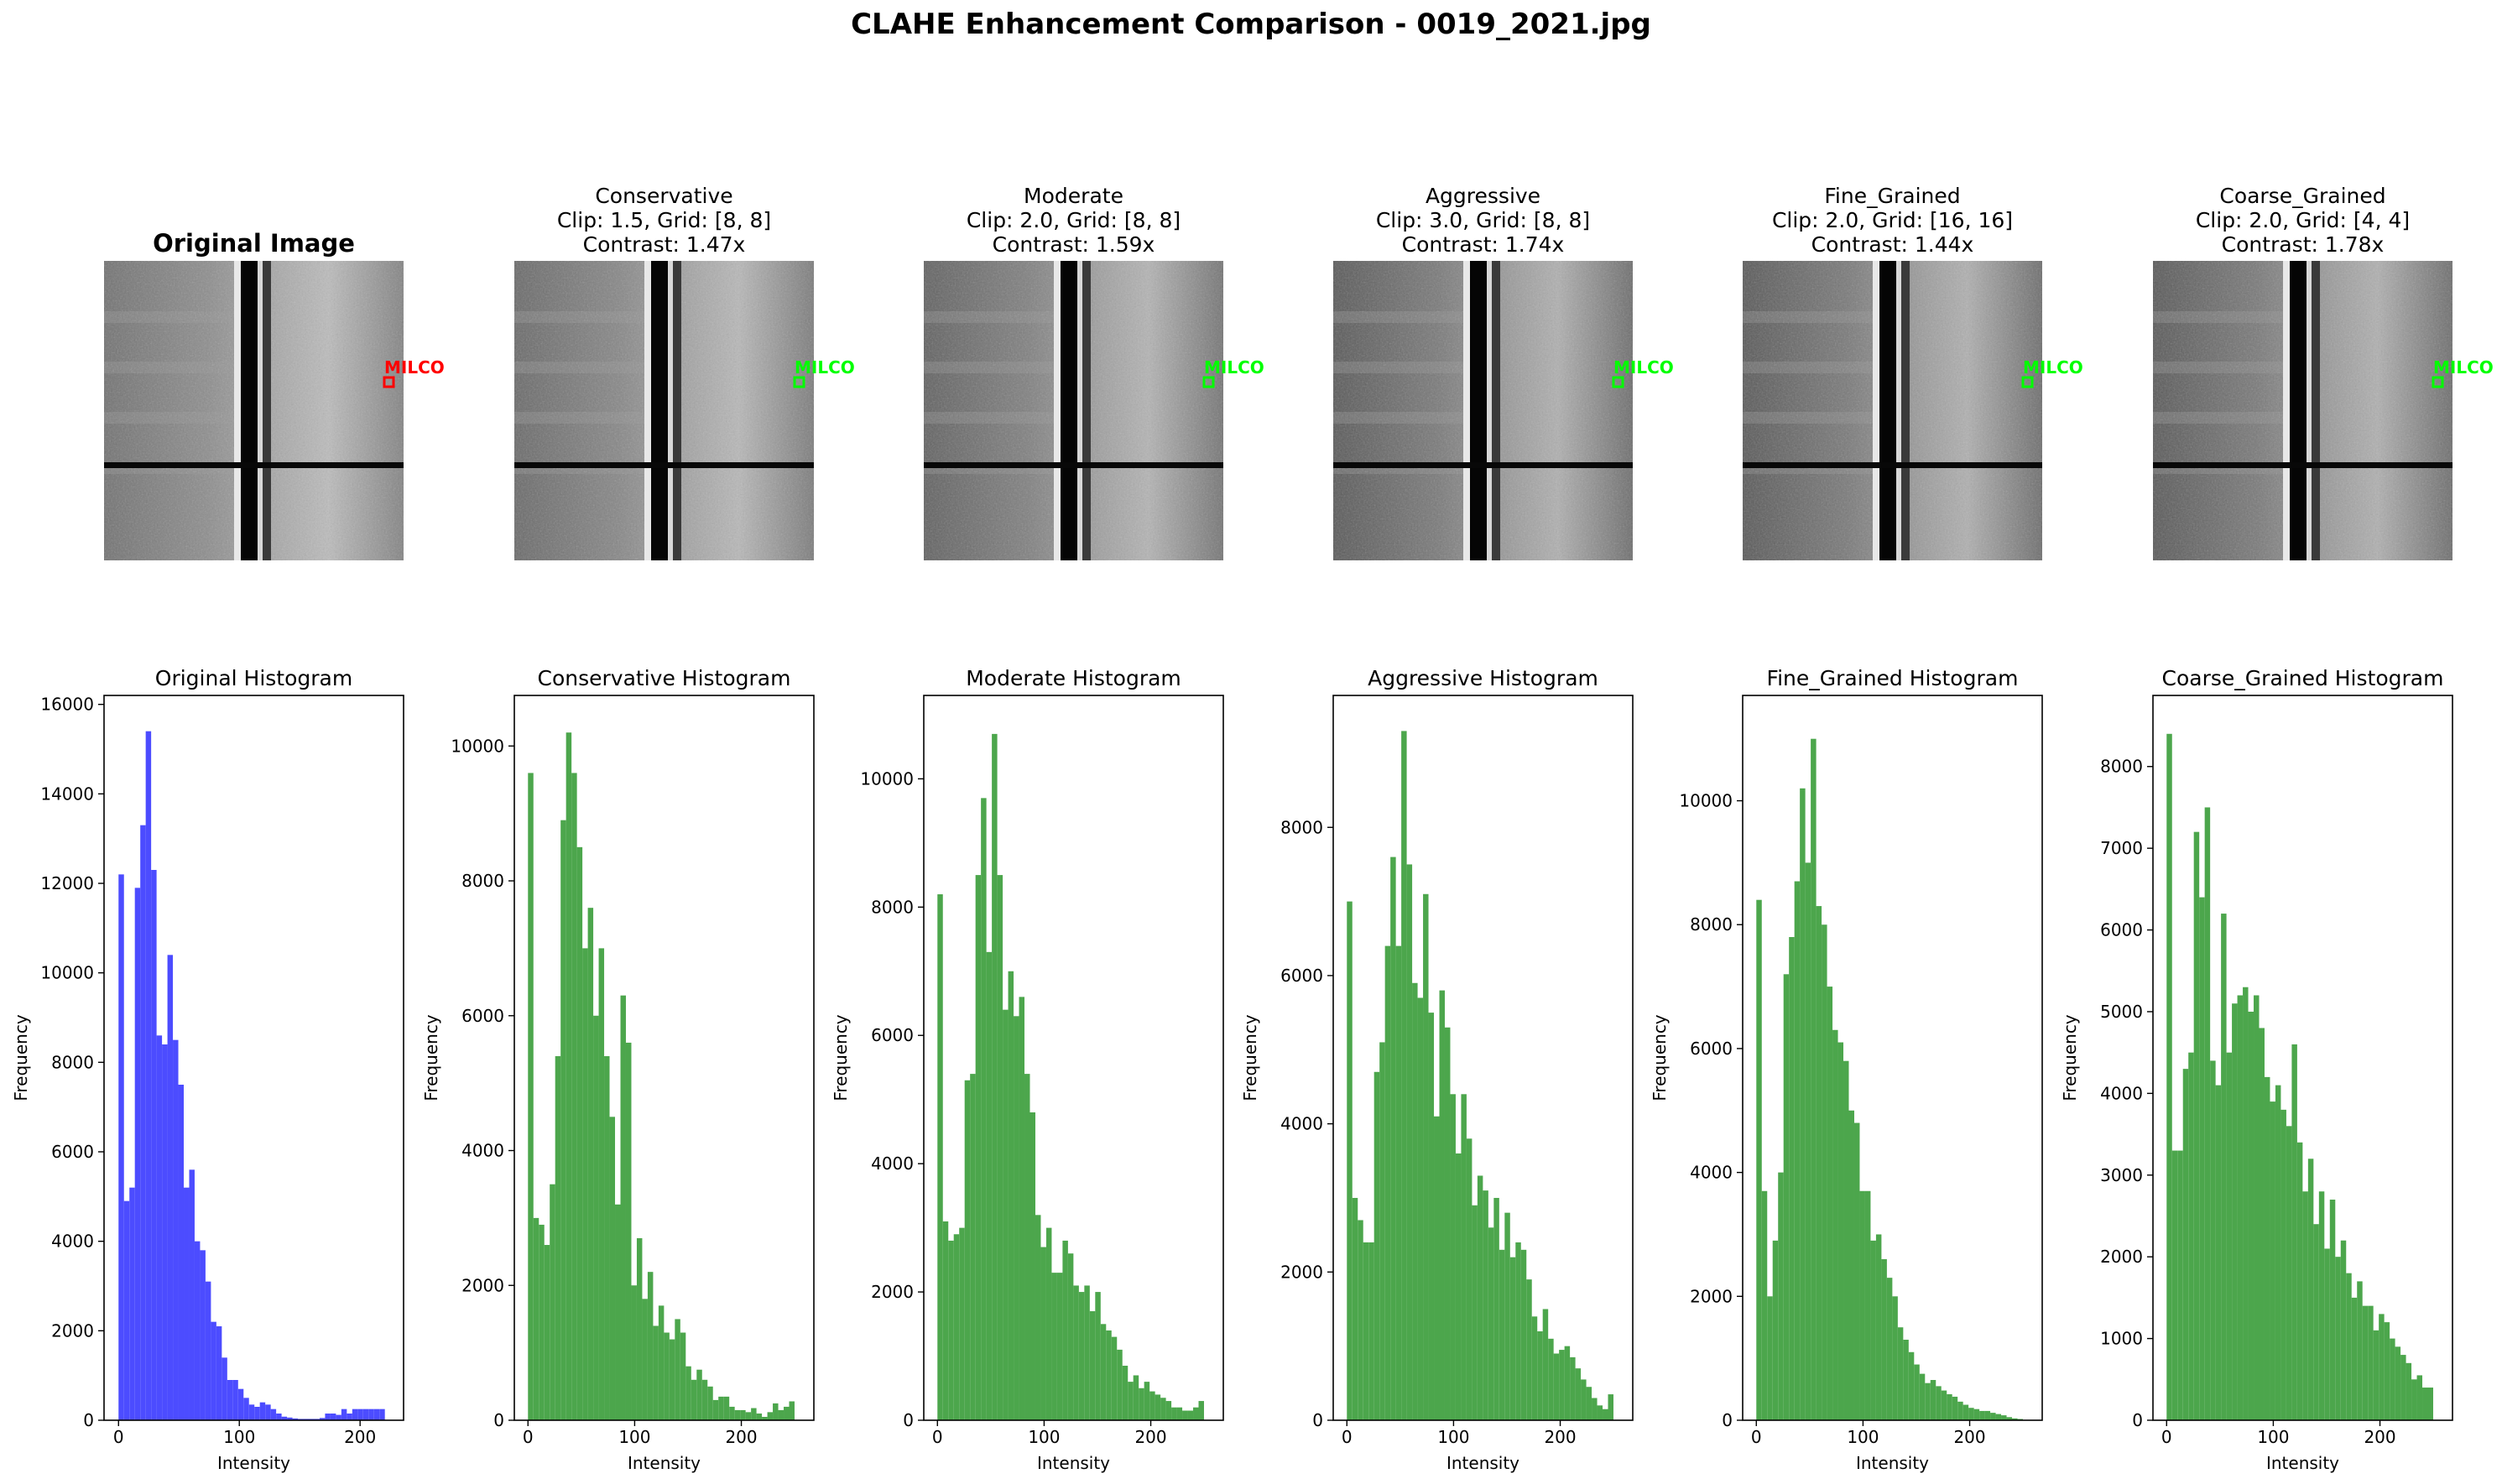  I want to click on image-panel: Original Image MILCO, so click(274, 394).